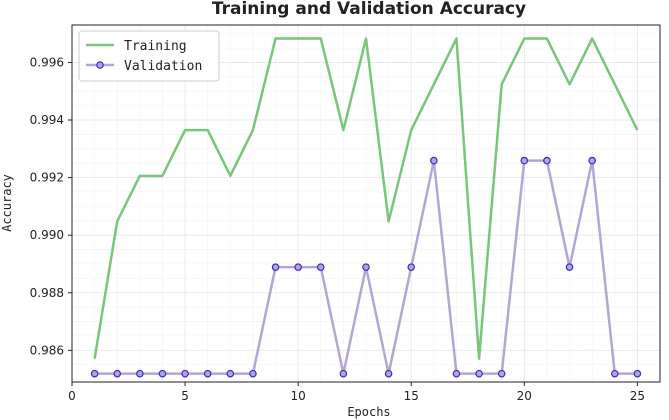  Describe the element at coordinates (298, 396) in the screenshot. I see `x-tick-label: 10` at that location.